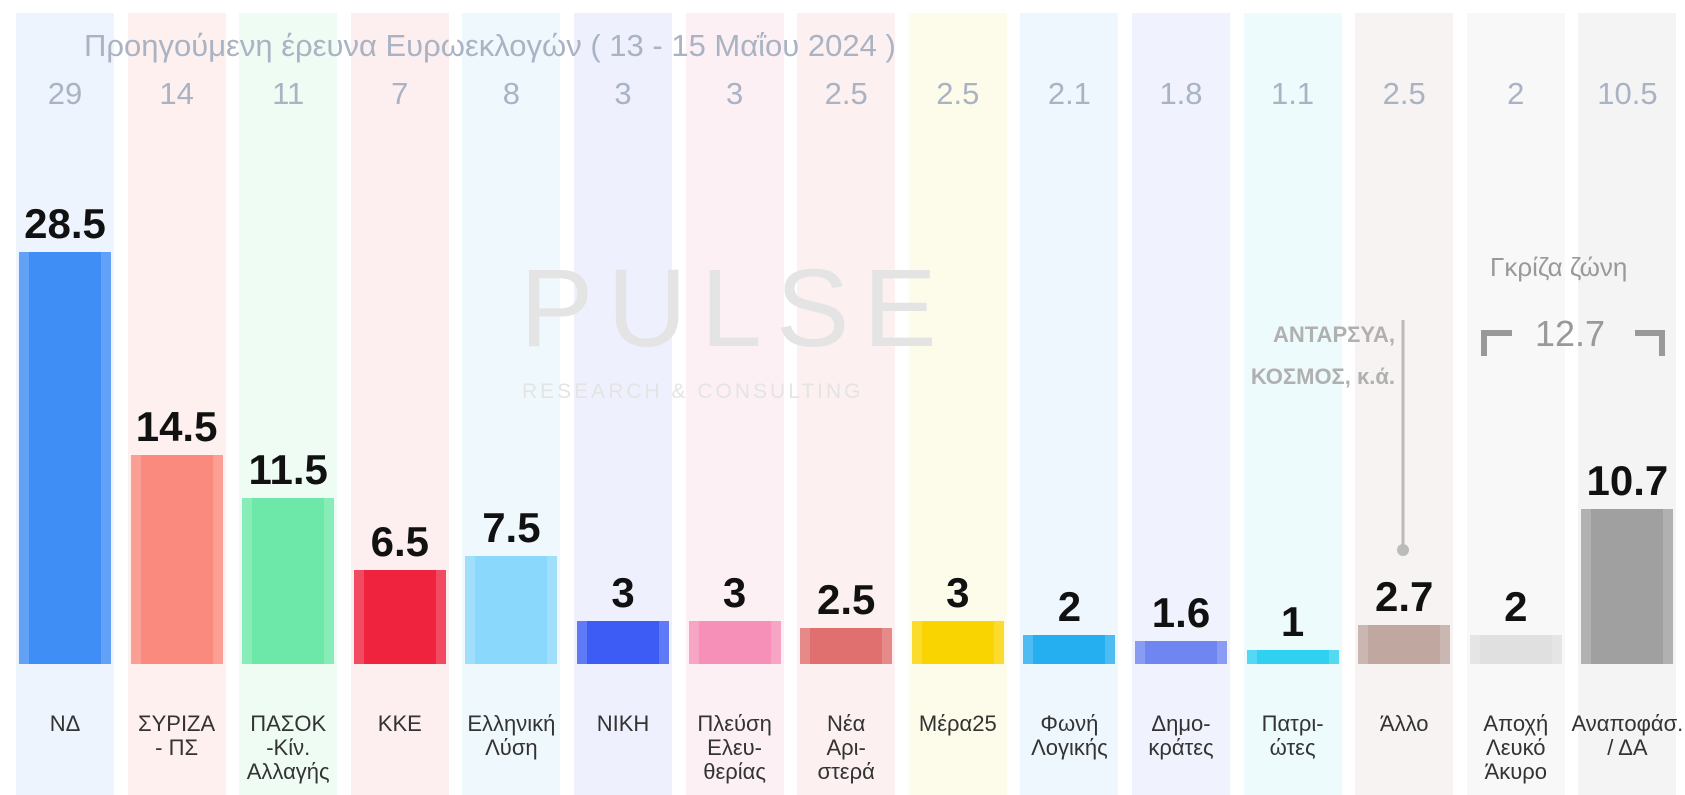 Image resolution: width=1685 pixels, height=795 pixels. I want to click on value-label: 14.5, so click(176, 426).